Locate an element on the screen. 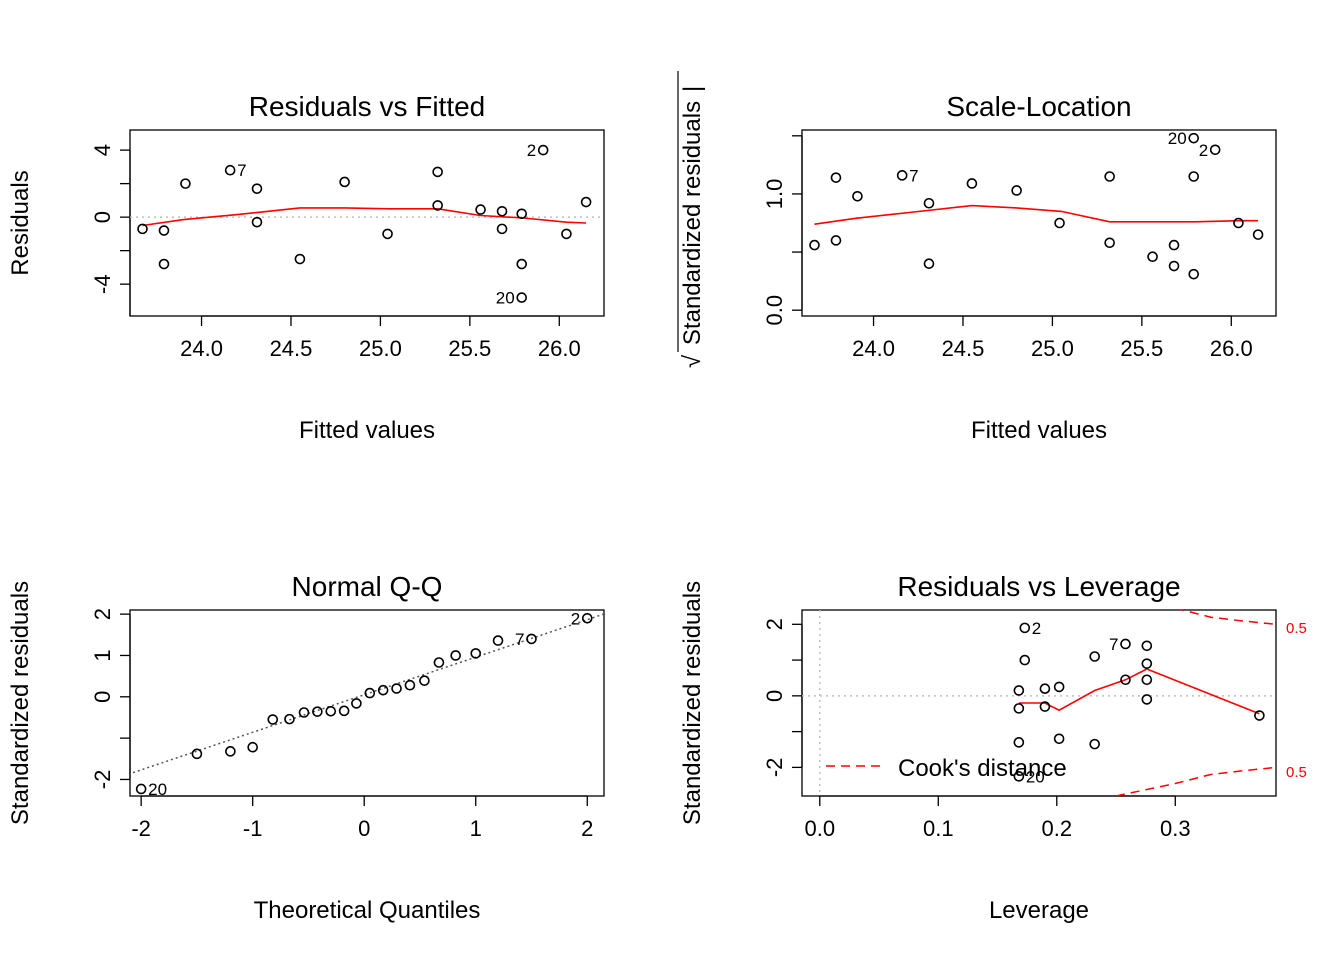 This screenshot has width=1344, height=960. x-tick-label: 25.5 is located at coordinates (1141, 348).